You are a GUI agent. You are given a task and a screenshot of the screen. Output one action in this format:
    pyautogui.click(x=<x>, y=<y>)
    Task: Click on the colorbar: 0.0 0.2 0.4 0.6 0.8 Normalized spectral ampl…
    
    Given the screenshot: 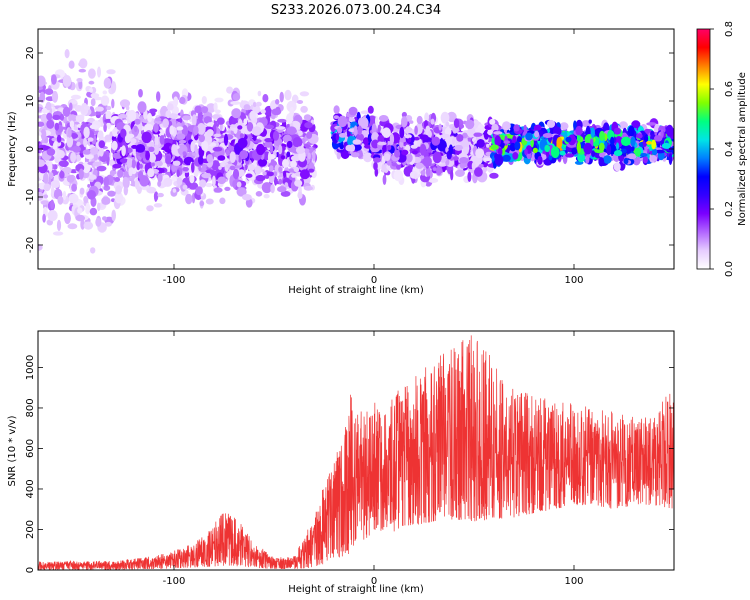 What is the action you would take?
    pyautogui.click(x=722, y=149)
    